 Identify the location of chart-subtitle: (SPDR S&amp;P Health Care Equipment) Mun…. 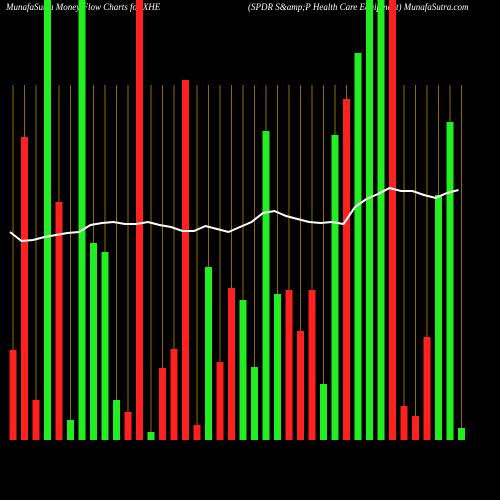
(358, 7).